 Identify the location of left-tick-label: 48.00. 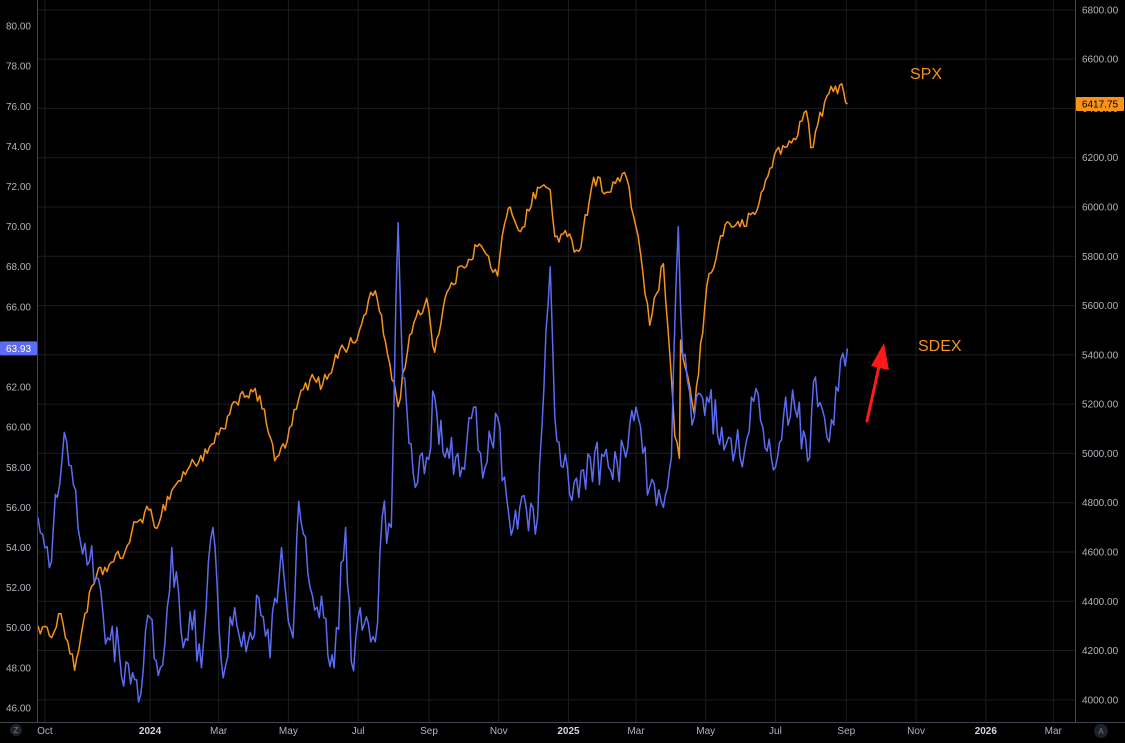
(18, 668).